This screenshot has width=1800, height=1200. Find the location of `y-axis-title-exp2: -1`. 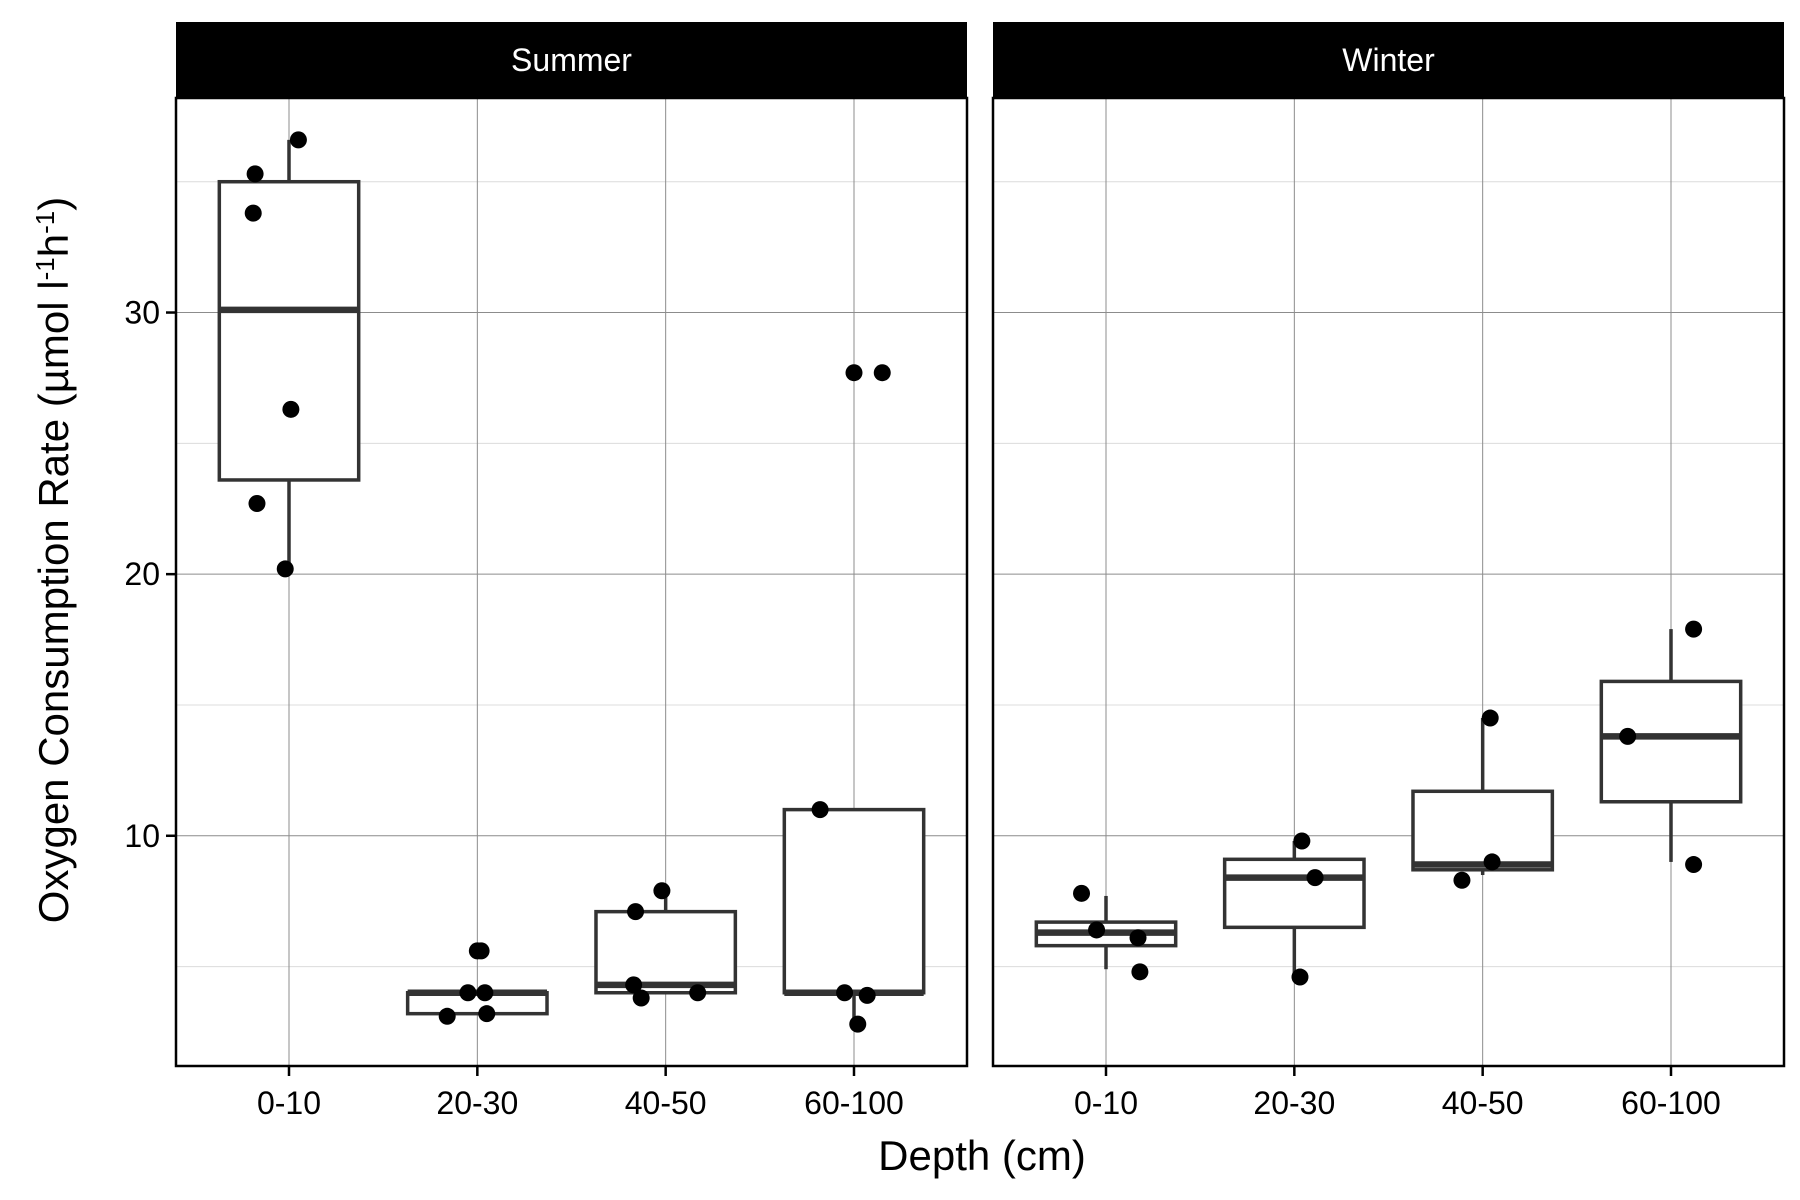

y-axis-title-exp2: -1 is located at coordinates (45, 222).